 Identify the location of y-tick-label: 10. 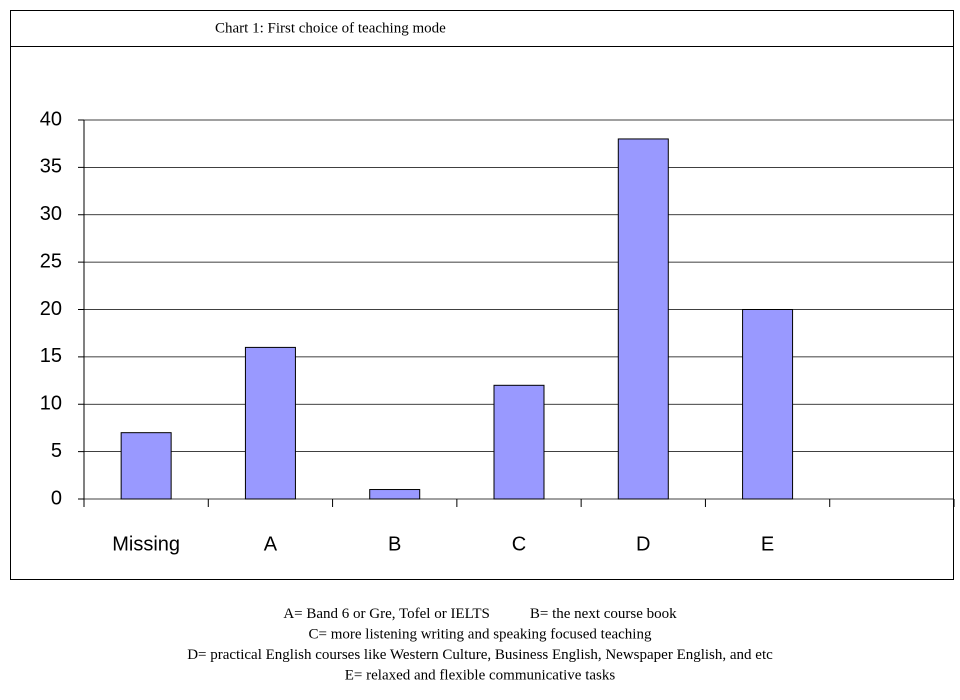
(51, 404).